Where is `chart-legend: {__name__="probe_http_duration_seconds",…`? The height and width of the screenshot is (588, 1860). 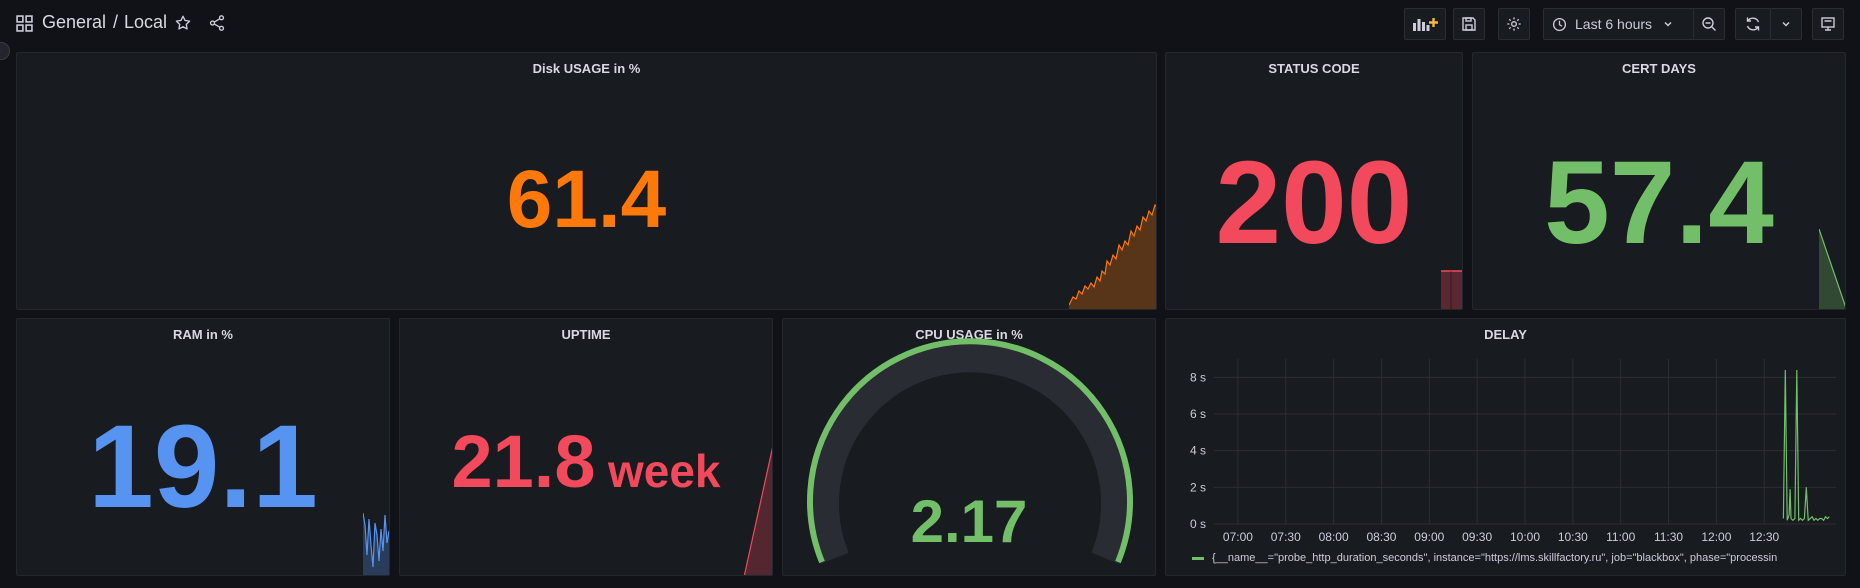
chart-legend: {__name__="probe_http_duration_seconds",… is located at coordinates (1484, 558).